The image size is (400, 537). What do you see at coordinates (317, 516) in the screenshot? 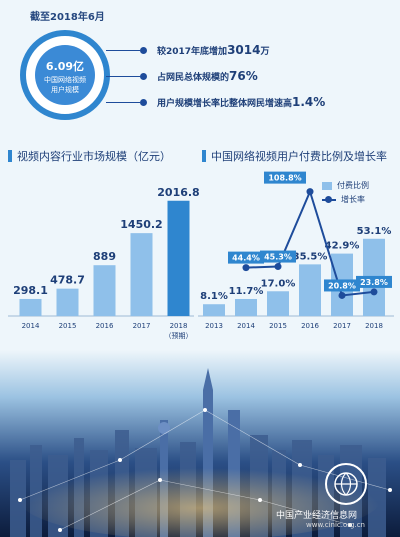
I see `watermark-text: 中国产业经济信息网` at bounding box center [317, 516].